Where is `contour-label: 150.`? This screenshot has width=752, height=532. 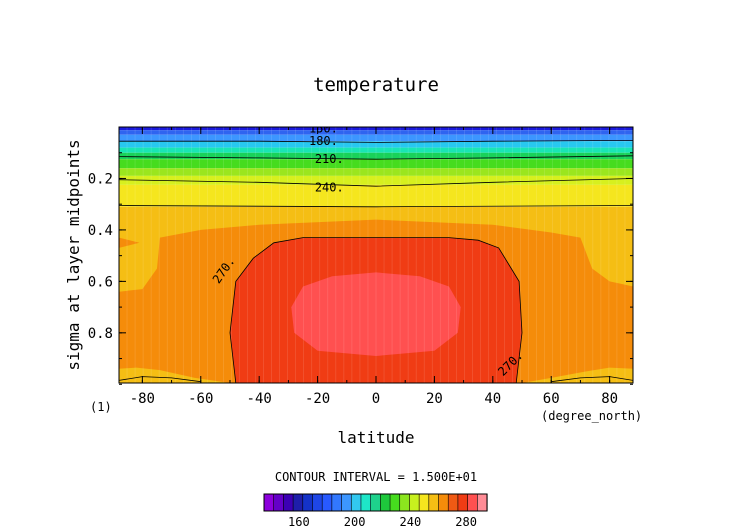
contour-label: 150. is located at coordinates (323, 128).